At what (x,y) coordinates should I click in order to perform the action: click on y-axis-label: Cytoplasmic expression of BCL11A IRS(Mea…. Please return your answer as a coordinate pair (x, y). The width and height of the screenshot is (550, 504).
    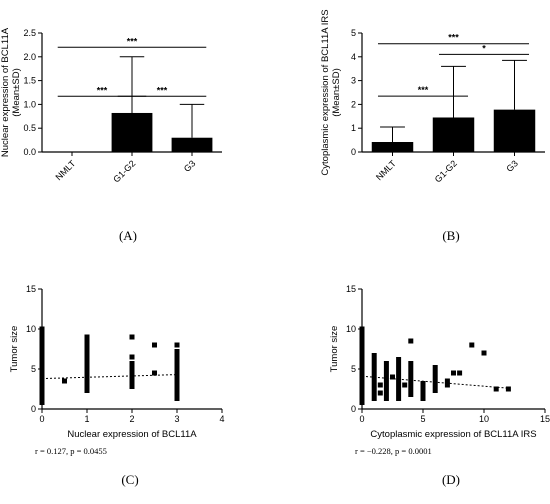
    Looking at the image, I should click on (331, 92).